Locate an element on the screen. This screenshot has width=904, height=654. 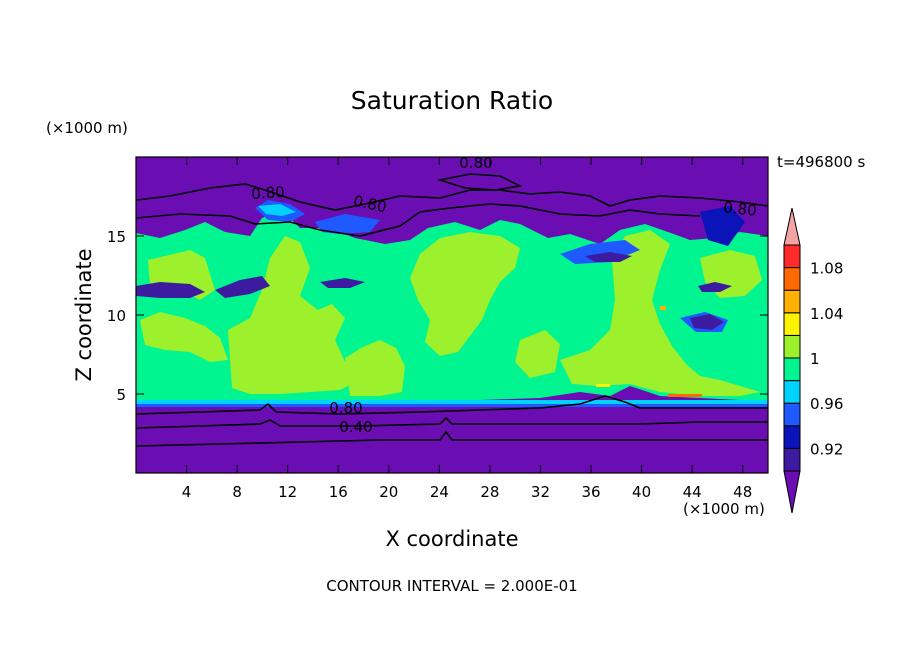
x-tick-label: 48 is located at coordinates (742, 492).